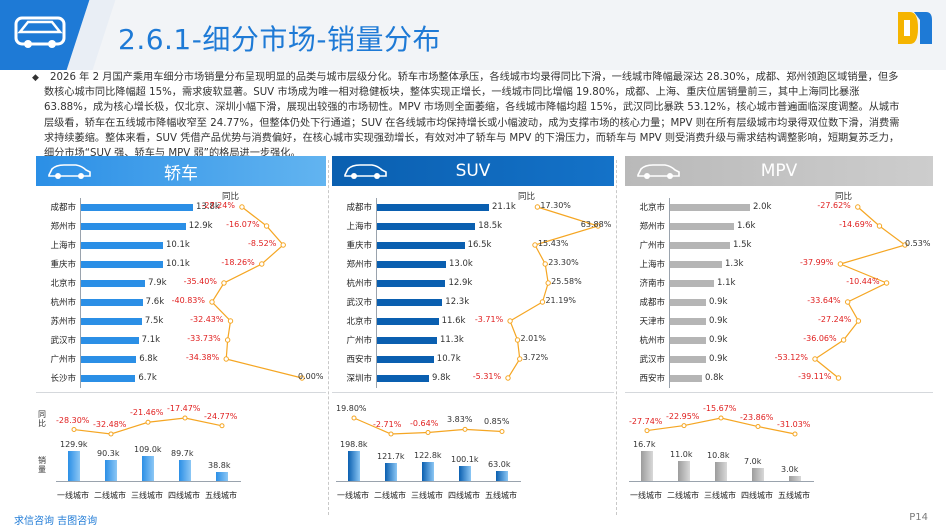 The height and width of the screenshot is (532, 946). What do you see at coordinates (219, 466) in the screenshot?
I see `tier-sales-label: 38.8k` at bounding box center [219, 466].